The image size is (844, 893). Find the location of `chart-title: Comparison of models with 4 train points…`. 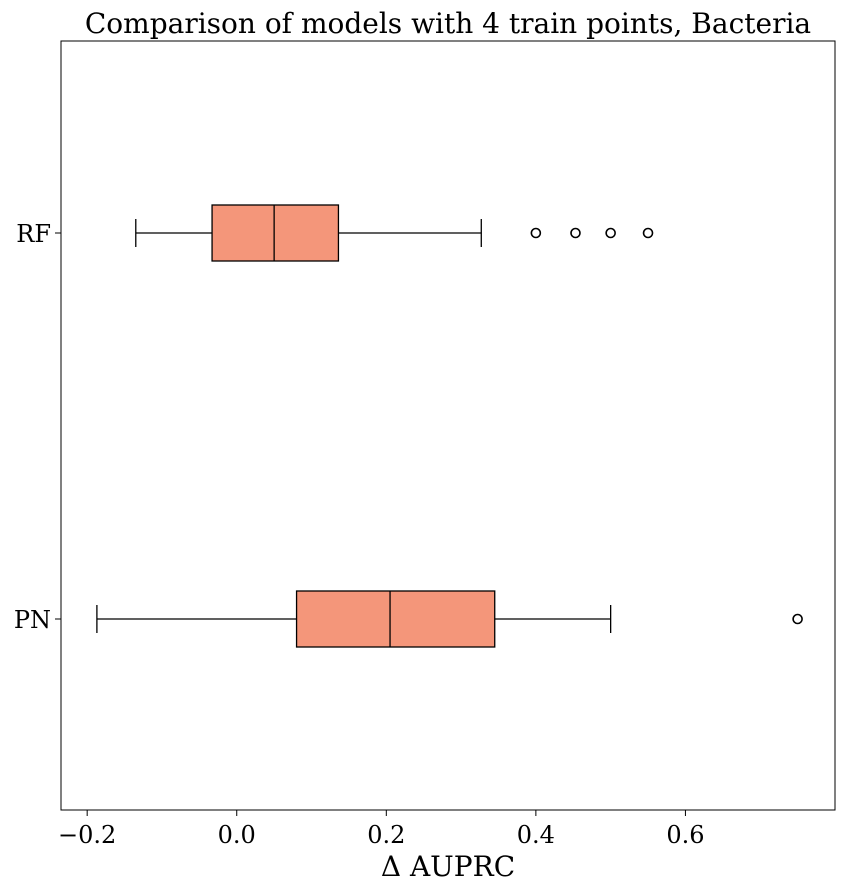

chart-title: Comparison of models with 4 train points… is located at coordinates (448, 23).